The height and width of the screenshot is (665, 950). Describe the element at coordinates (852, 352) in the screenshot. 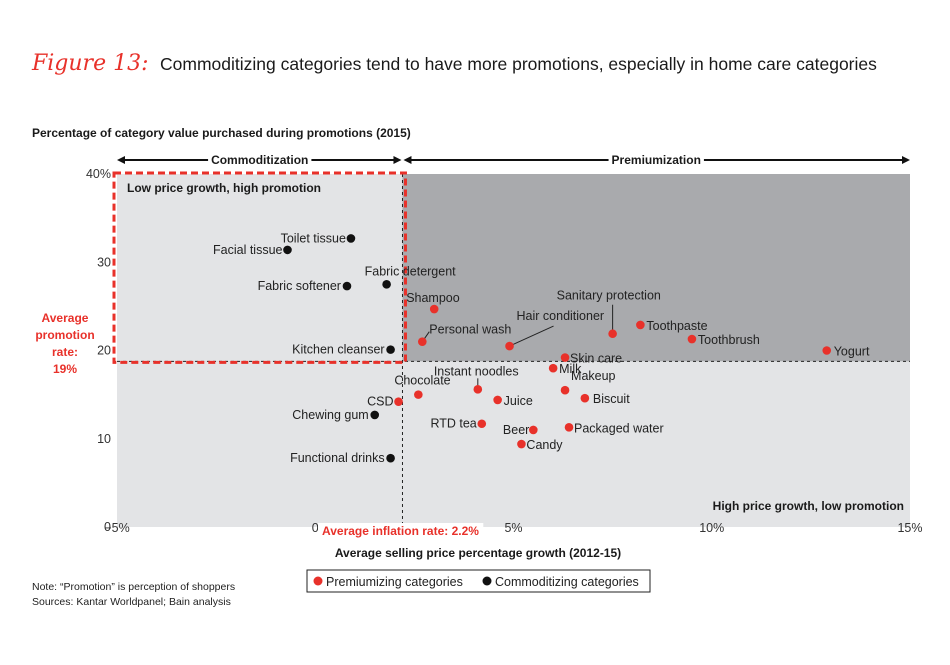

I see `point-label-yogurt: Yogurt` at that location.